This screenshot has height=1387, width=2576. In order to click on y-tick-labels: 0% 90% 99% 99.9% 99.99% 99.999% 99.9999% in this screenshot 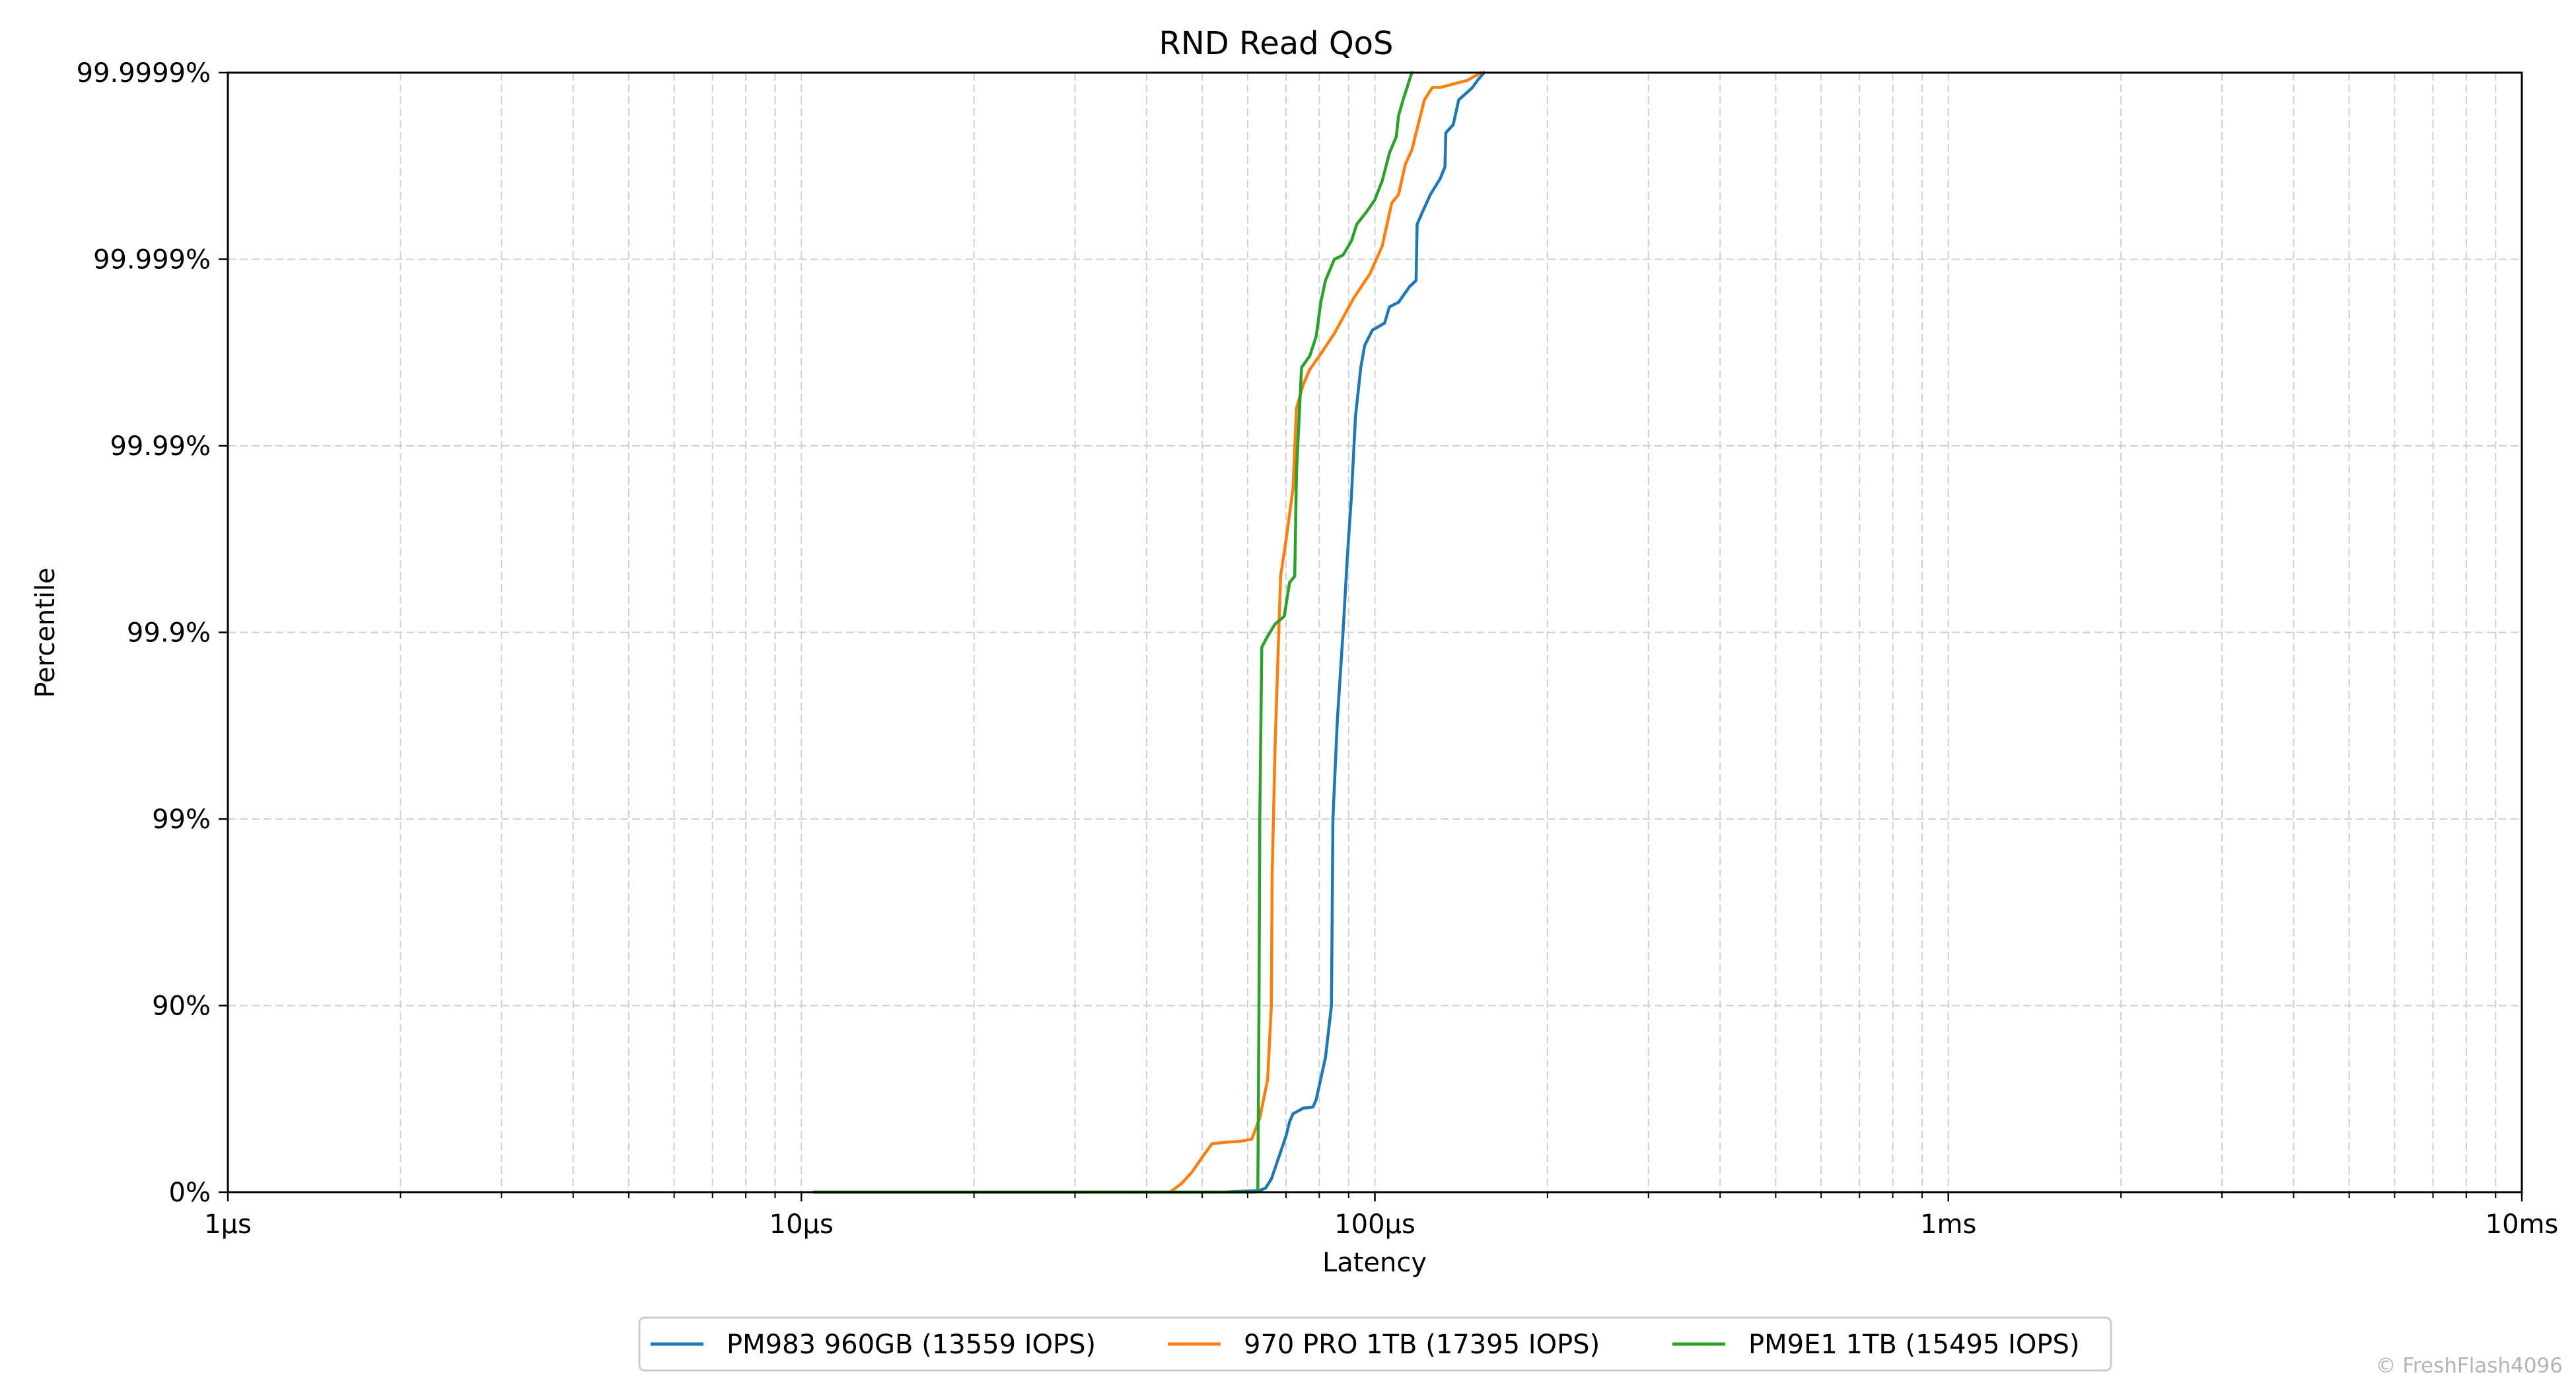, I will do `click(144, 633)`.